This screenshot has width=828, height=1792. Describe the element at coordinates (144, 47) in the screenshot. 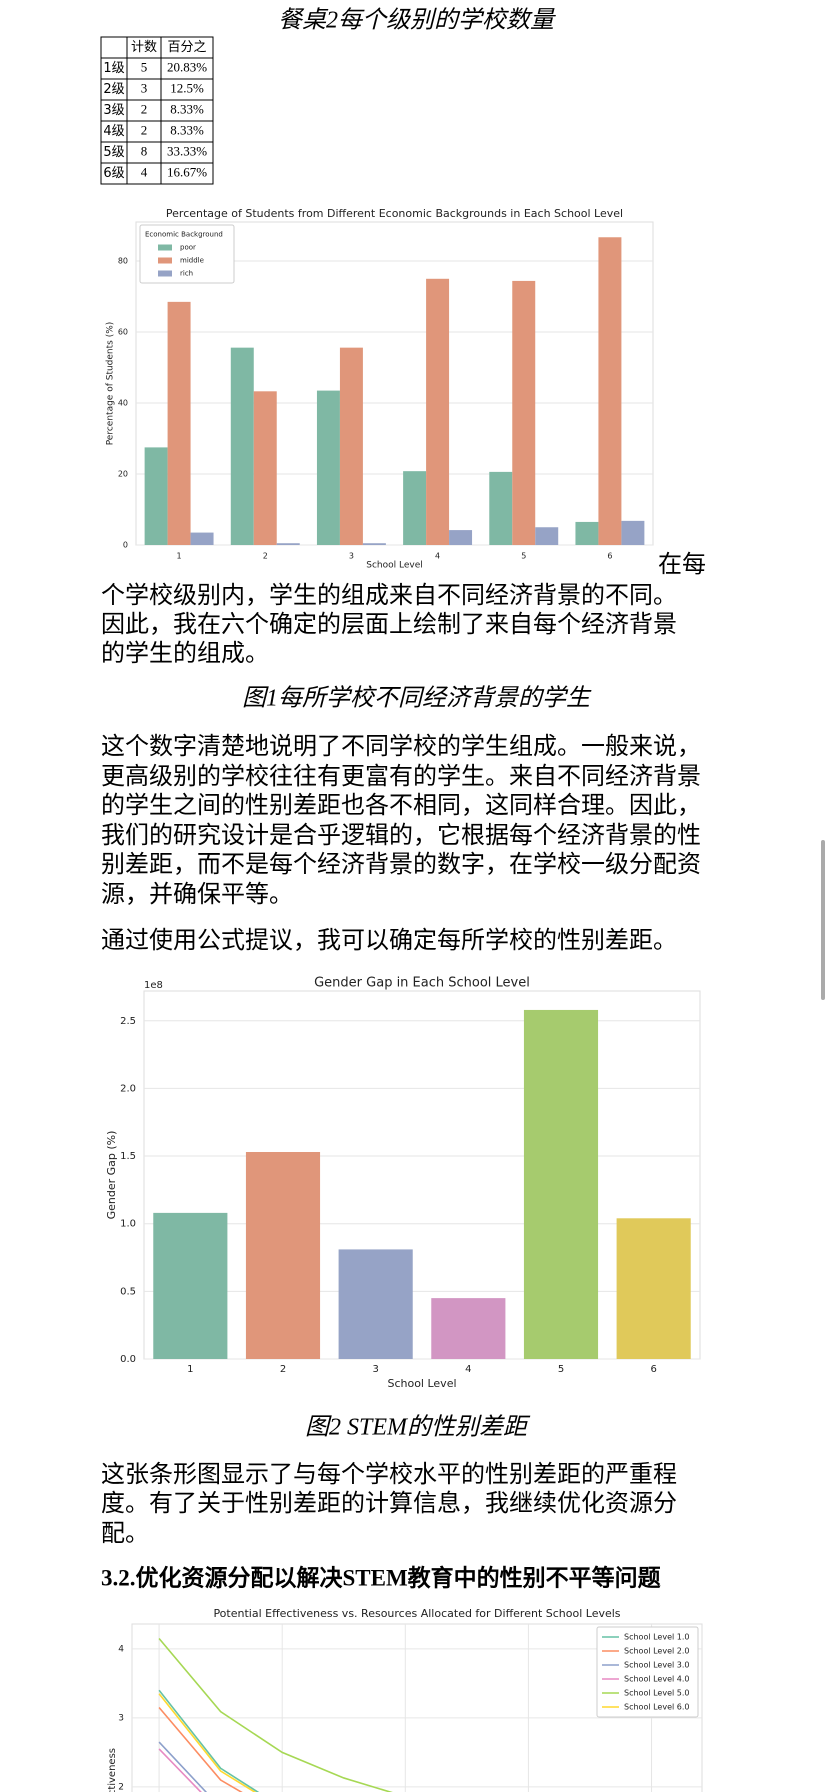

I see `table-header: 计数` at that location.